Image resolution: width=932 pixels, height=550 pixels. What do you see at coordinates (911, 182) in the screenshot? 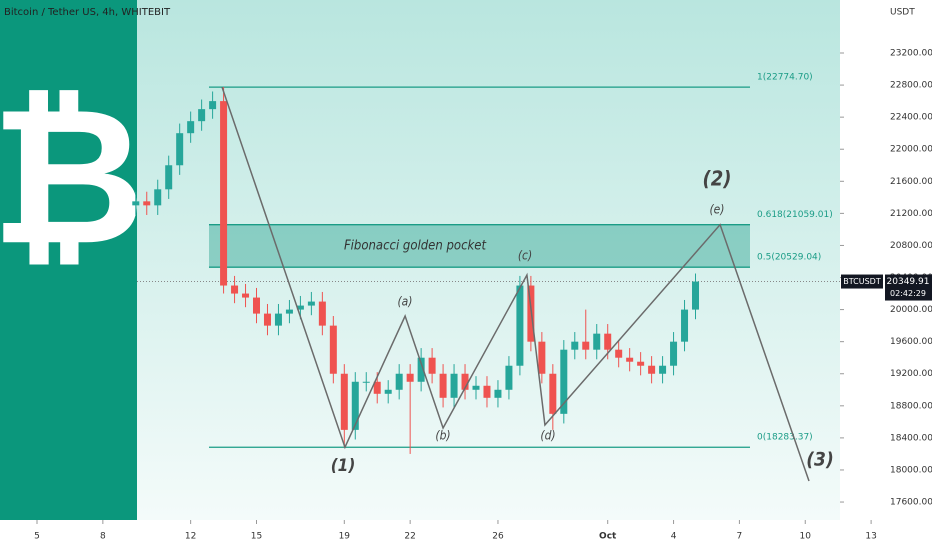
I see `y-tick-label: 21600.00` at bounding box center [911, 182].